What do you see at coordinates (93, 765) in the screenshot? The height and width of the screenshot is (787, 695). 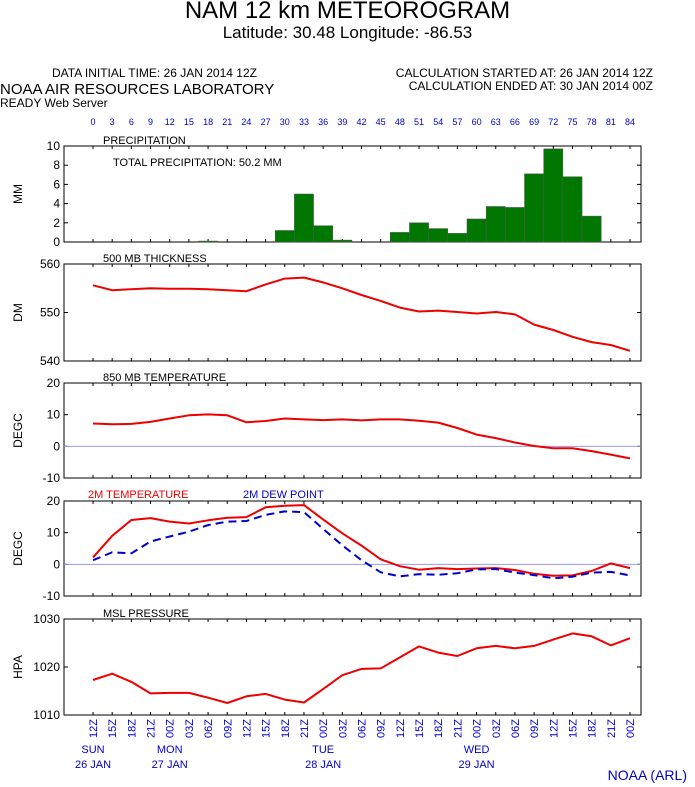 I see `date-label: 26 JAN` at bounding box center [93, 765].